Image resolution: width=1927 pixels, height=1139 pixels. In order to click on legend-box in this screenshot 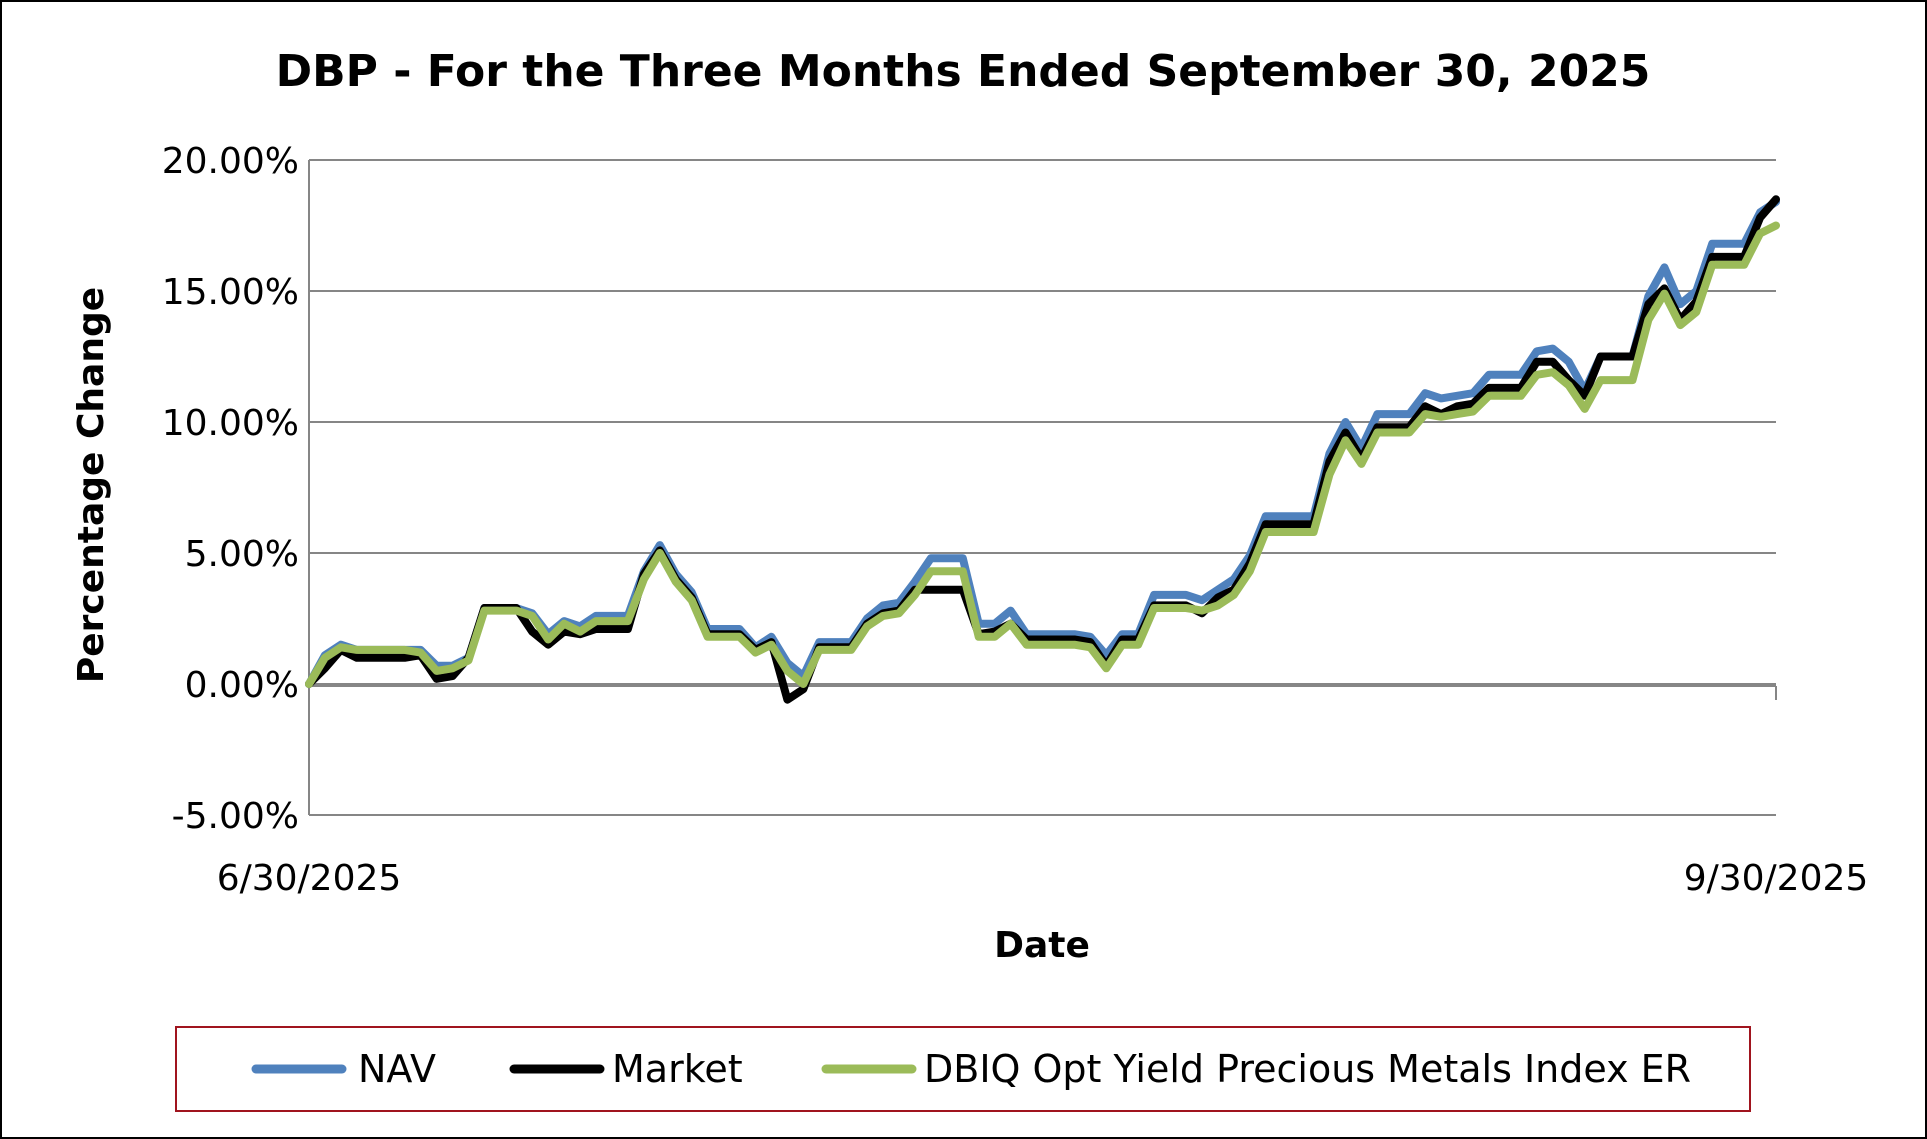, I will do `click(963, 1069)`.